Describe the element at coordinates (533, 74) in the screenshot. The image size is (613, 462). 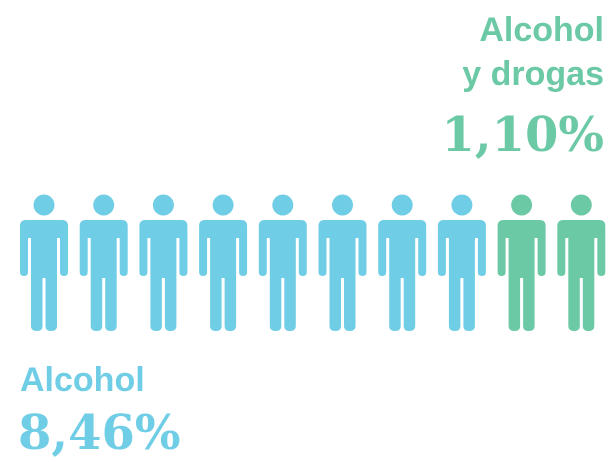
I see `alcohol-drugs-label-line2: y drogas` at that location.